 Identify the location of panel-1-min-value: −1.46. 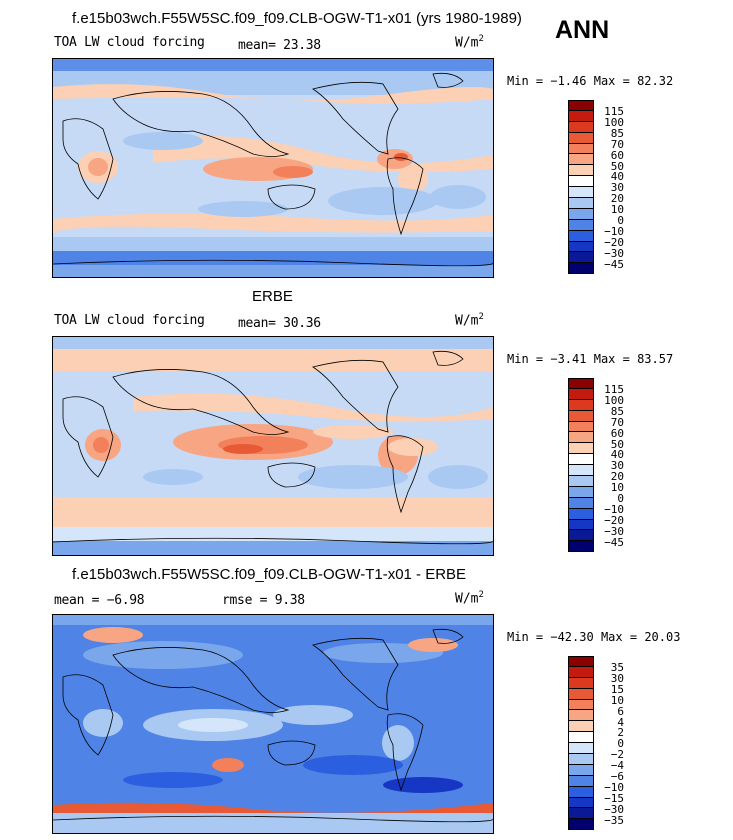
(568, 81).